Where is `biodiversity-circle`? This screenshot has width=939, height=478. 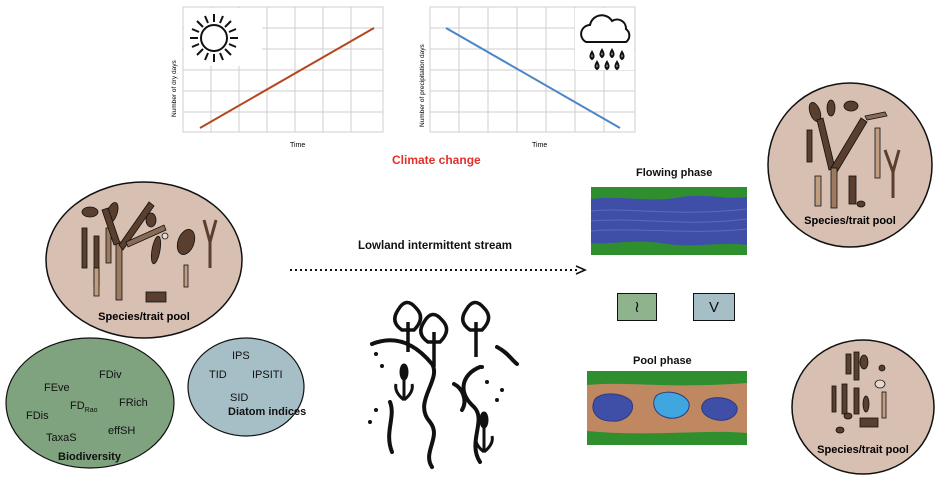 biodiversity-circle is located at coordinates (90, 403).